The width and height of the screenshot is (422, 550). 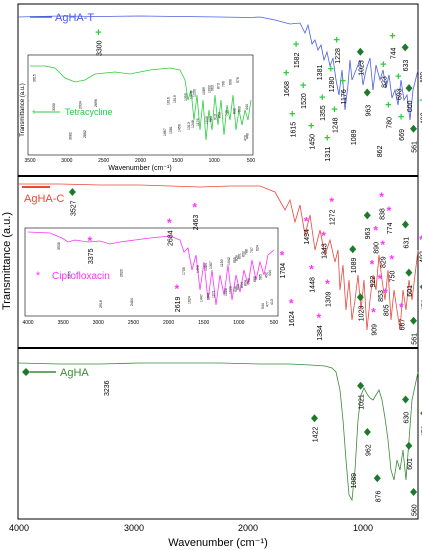 I want to click on inset-peak-1088: 1088, so click(x=226, y=292).